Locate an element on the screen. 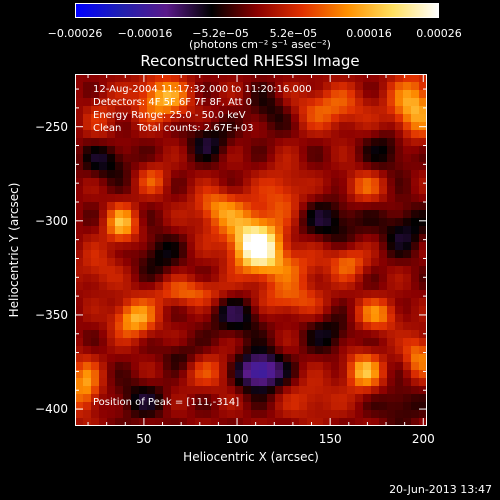  colorbar-tick-label: 0.00026 is located at coordinates (439, 33).